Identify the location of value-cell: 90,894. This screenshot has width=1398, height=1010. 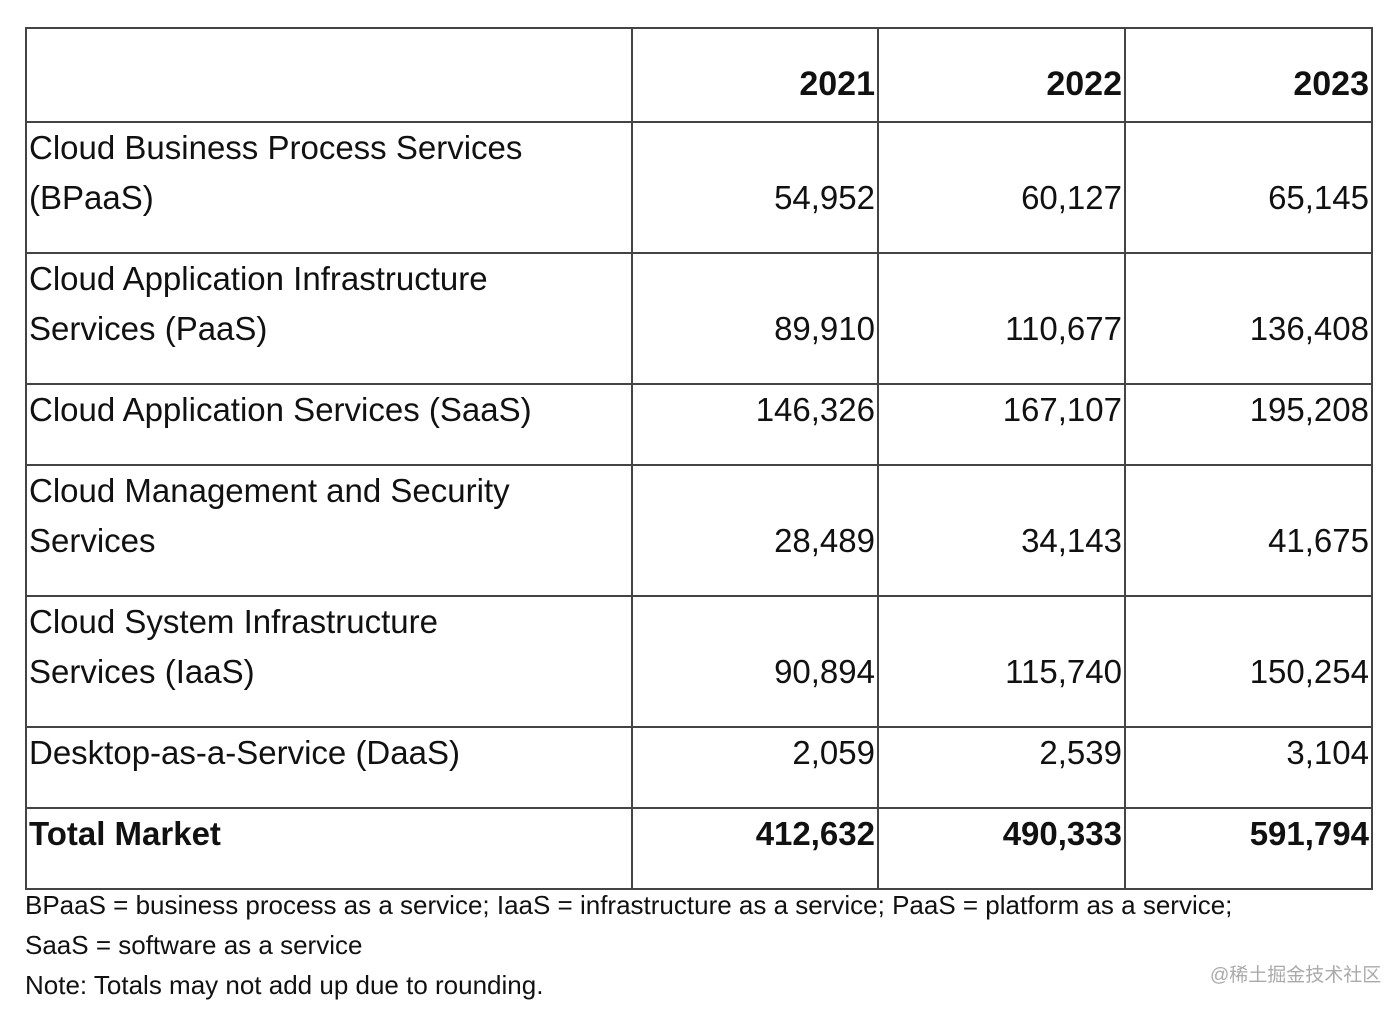
(755, 661).